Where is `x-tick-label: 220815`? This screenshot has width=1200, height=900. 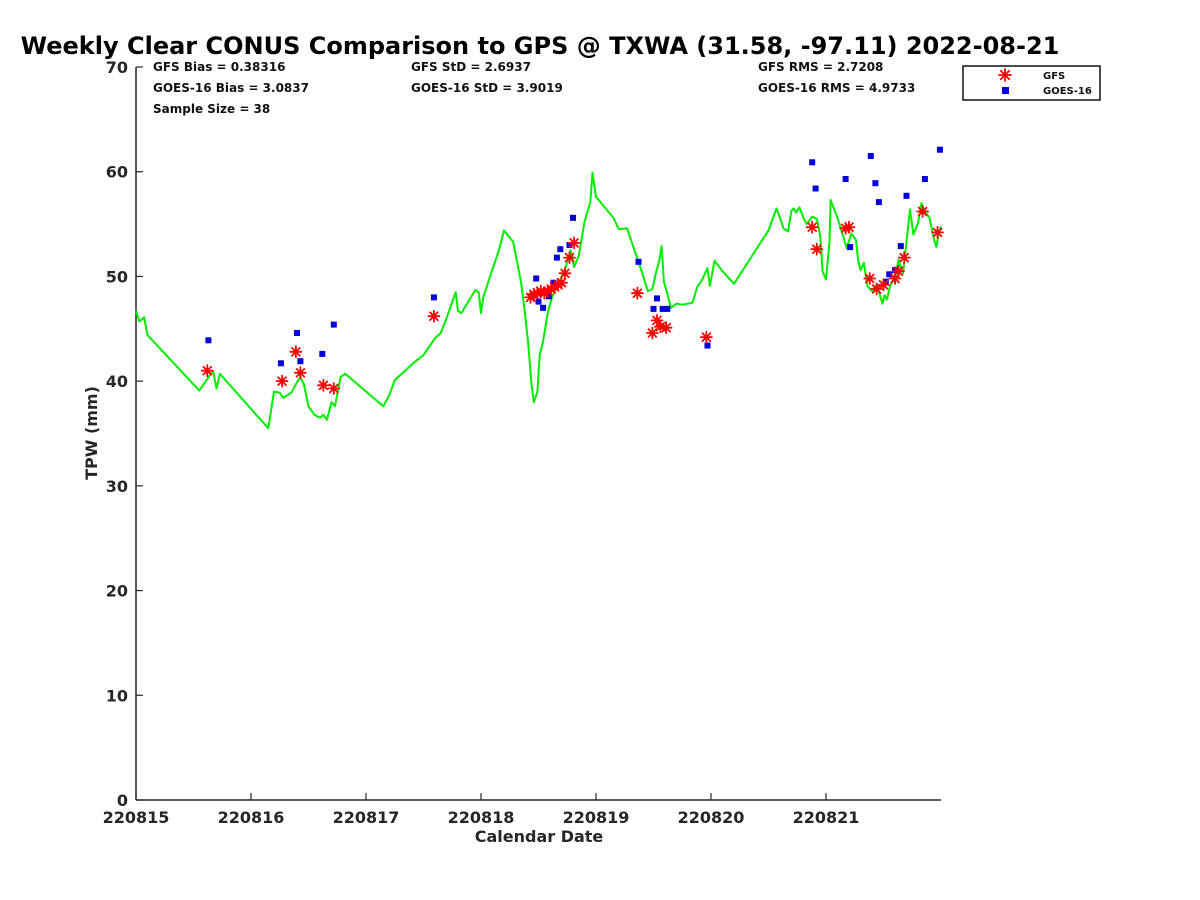 x-tick-label: 220815 is located at coordinates (136, 817).